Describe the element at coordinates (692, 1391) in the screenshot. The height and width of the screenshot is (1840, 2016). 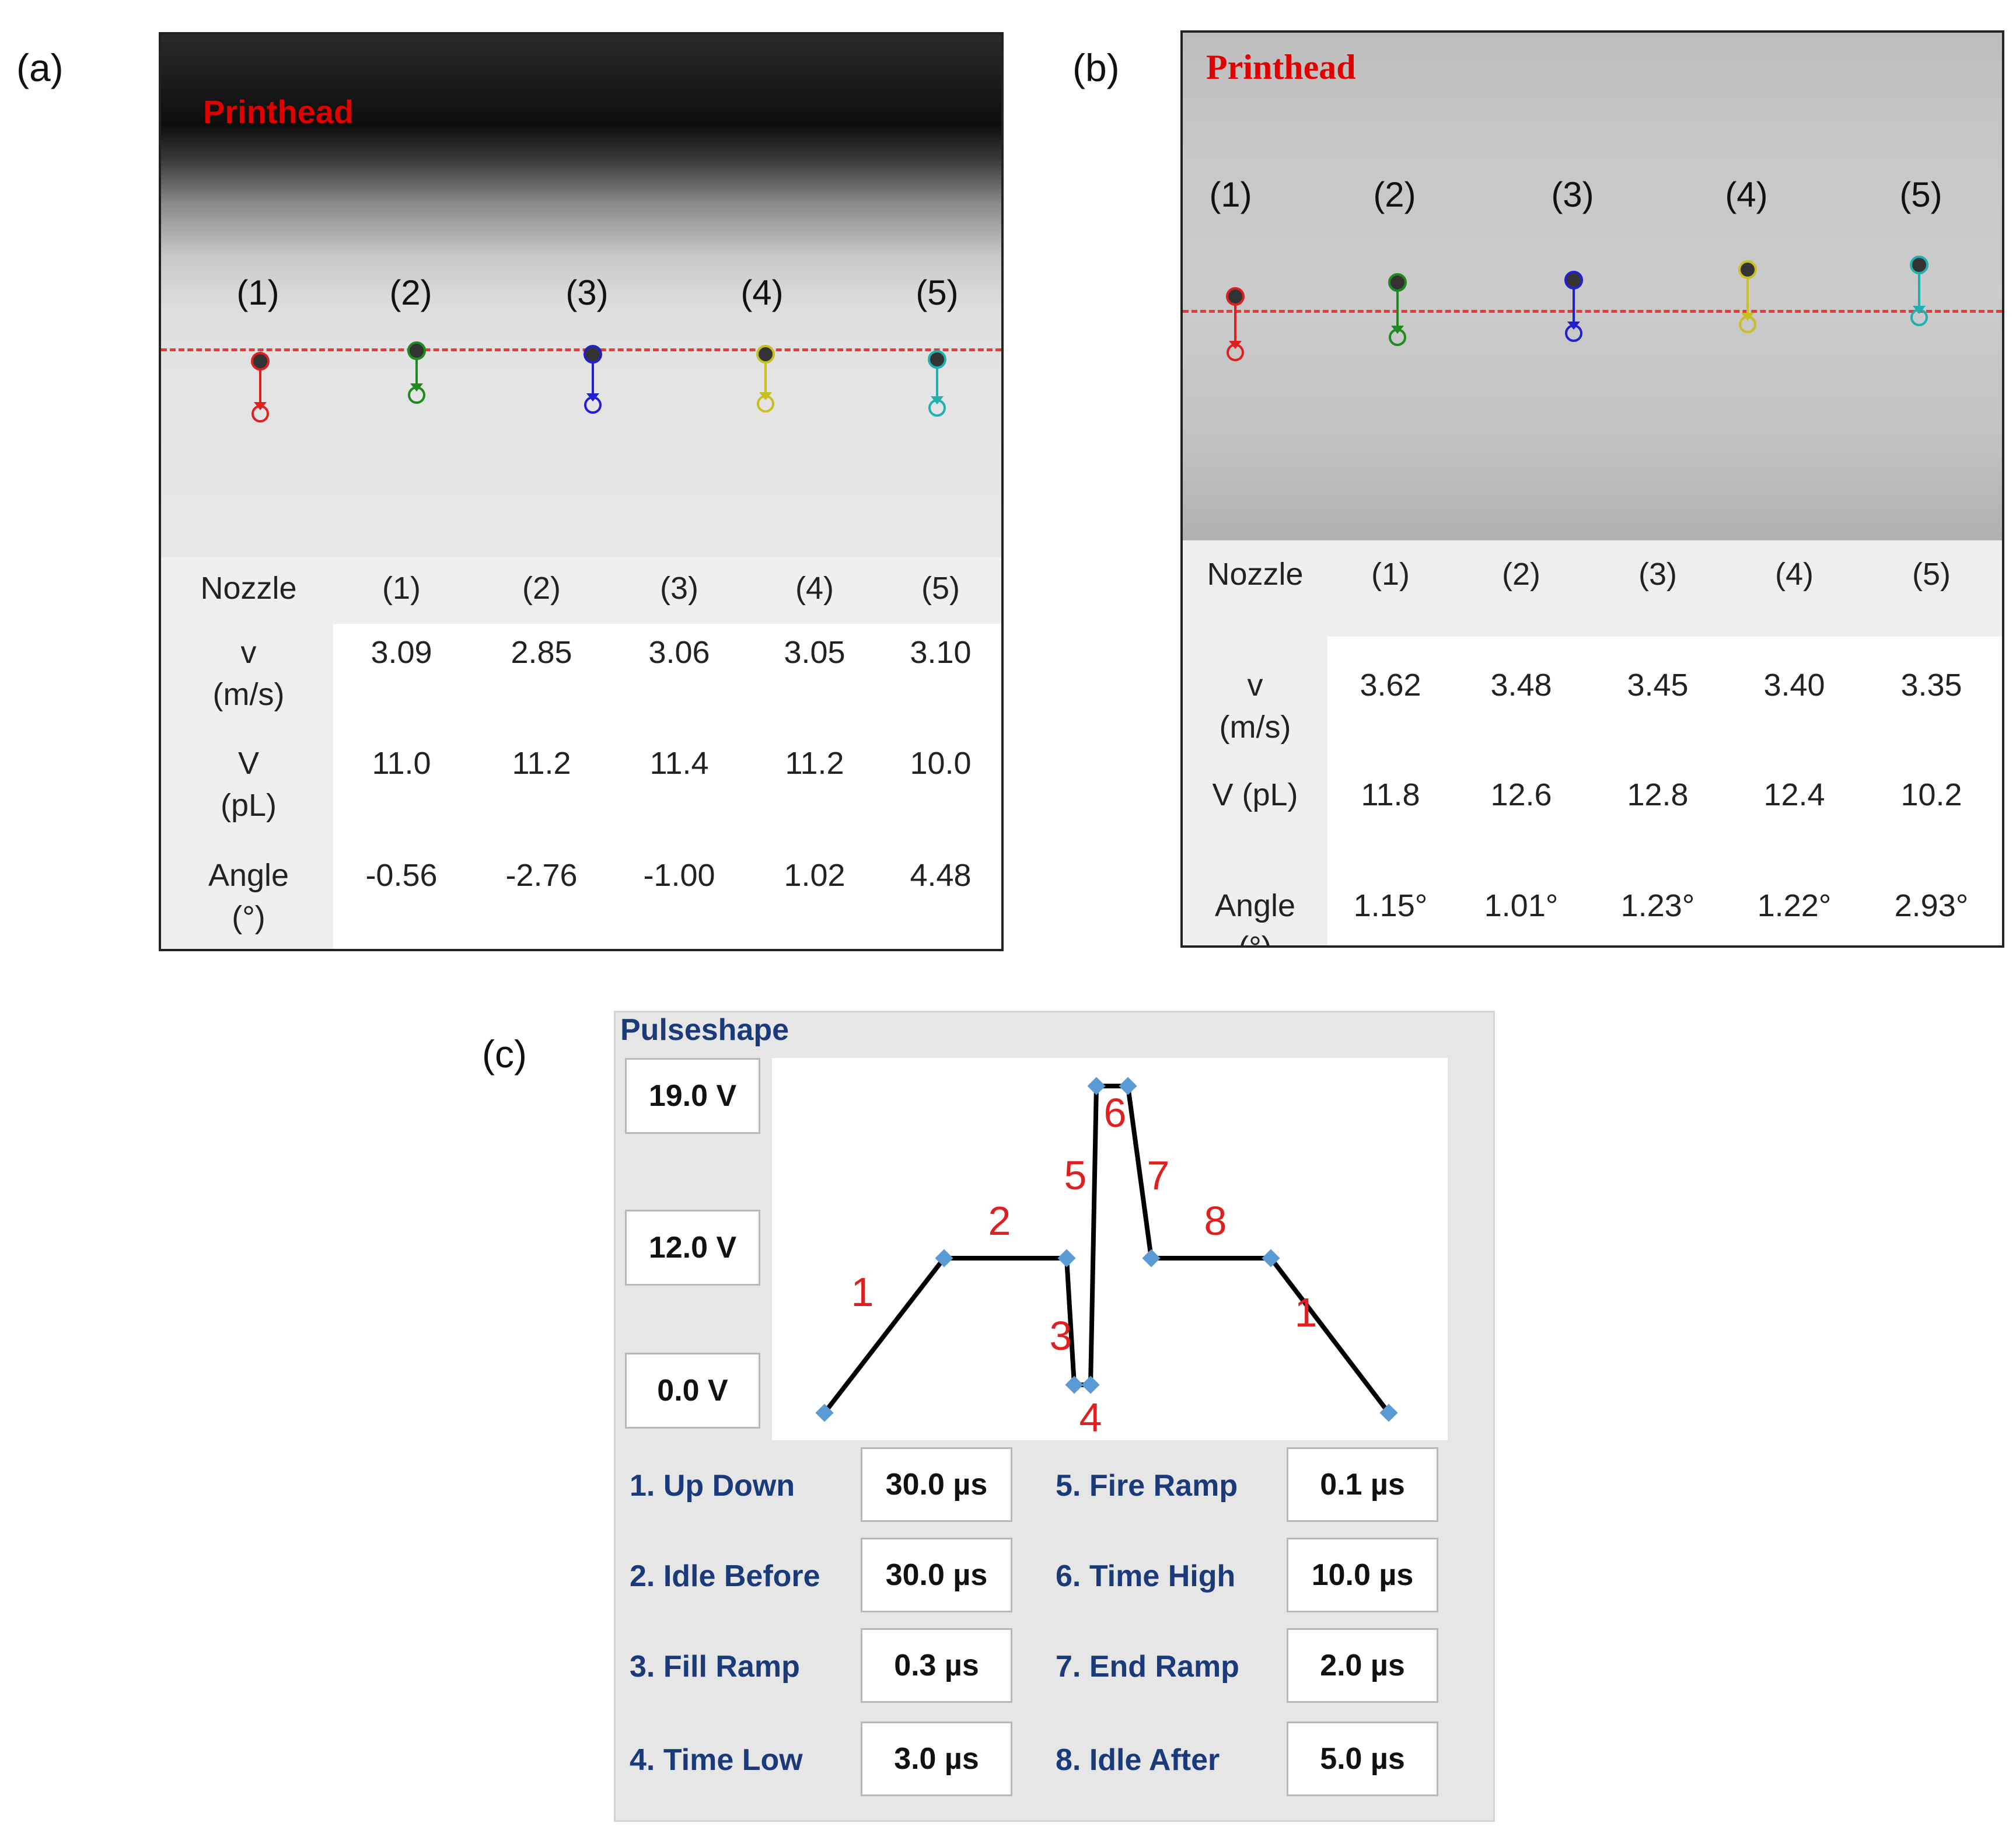
I see `voltage-low-field: 0.0 V` at that location.